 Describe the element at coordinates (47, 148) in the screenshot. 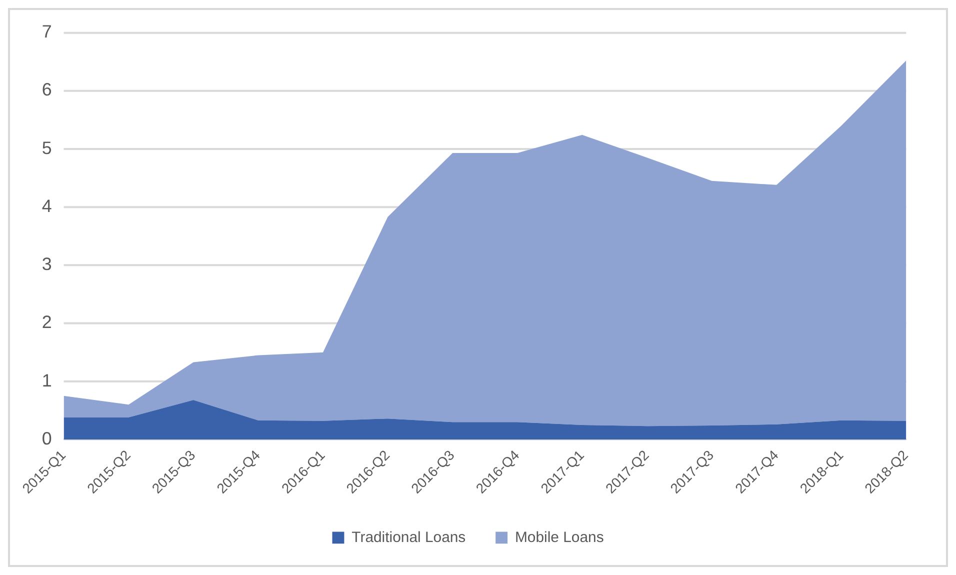

I see `y-tick-label: 5` at that location.